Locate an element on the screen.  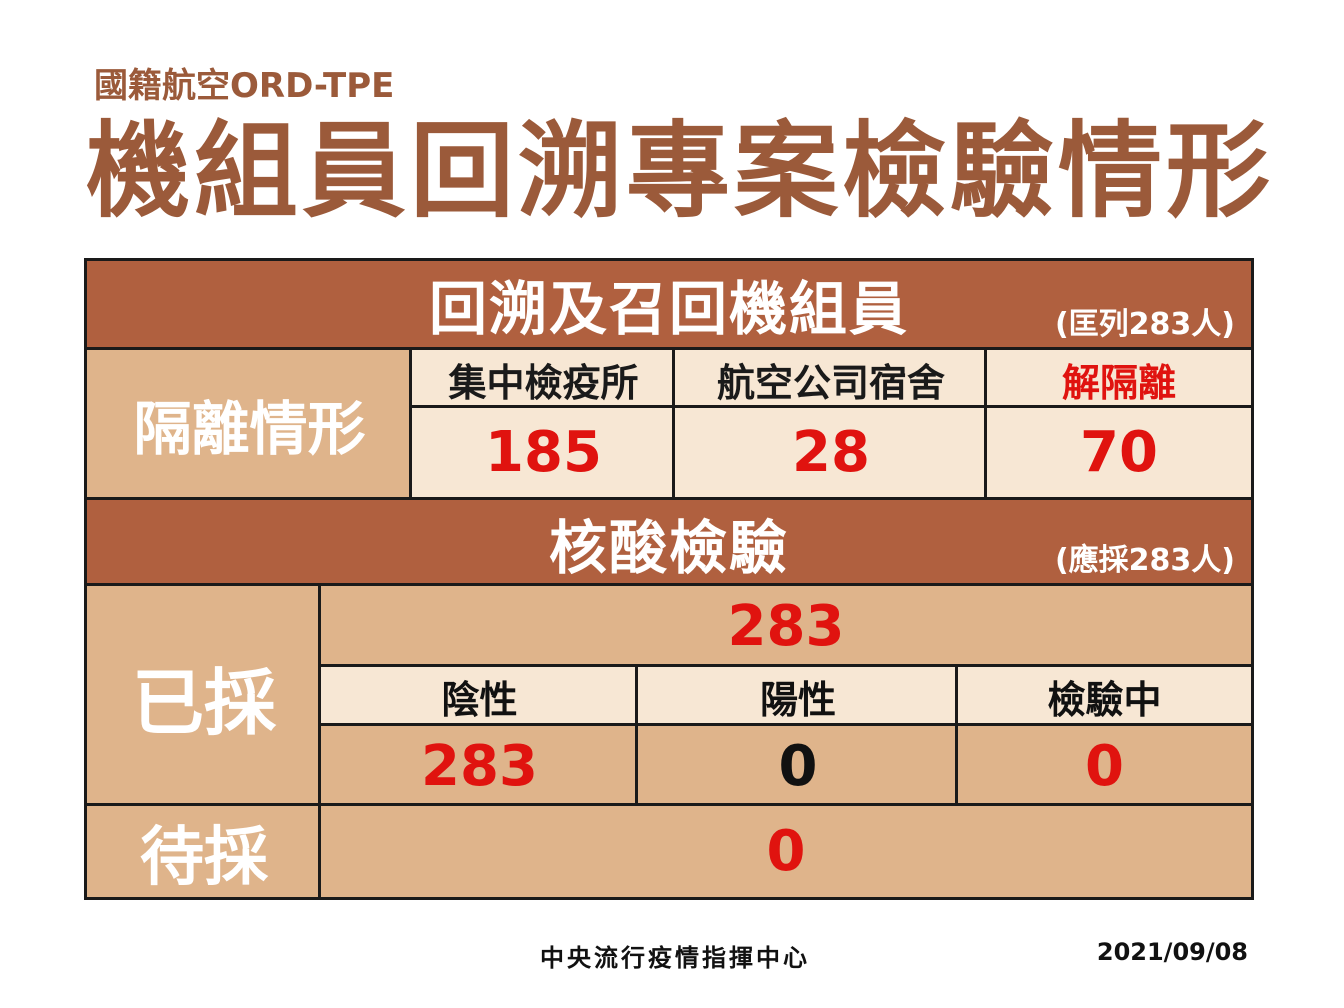
page-title: 機組員回溯專案檢驗情形 is located at coordinates (680, 171).